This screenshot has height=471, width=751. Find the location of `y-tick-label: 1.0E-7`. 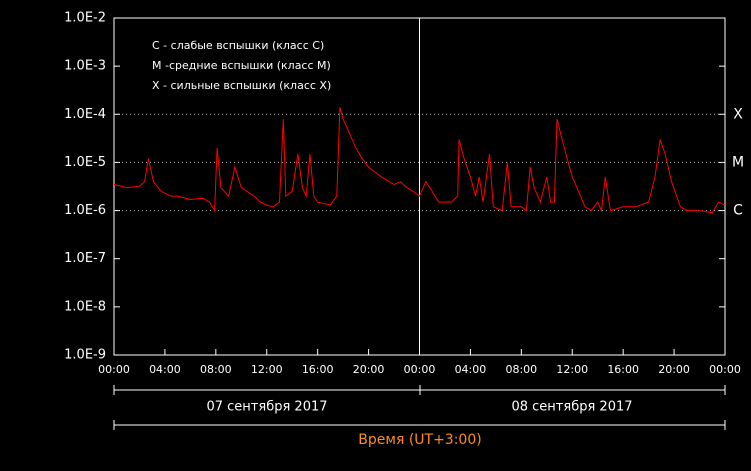

y-tick-label: 1.0E-7 is located at coordinates (85, 258).